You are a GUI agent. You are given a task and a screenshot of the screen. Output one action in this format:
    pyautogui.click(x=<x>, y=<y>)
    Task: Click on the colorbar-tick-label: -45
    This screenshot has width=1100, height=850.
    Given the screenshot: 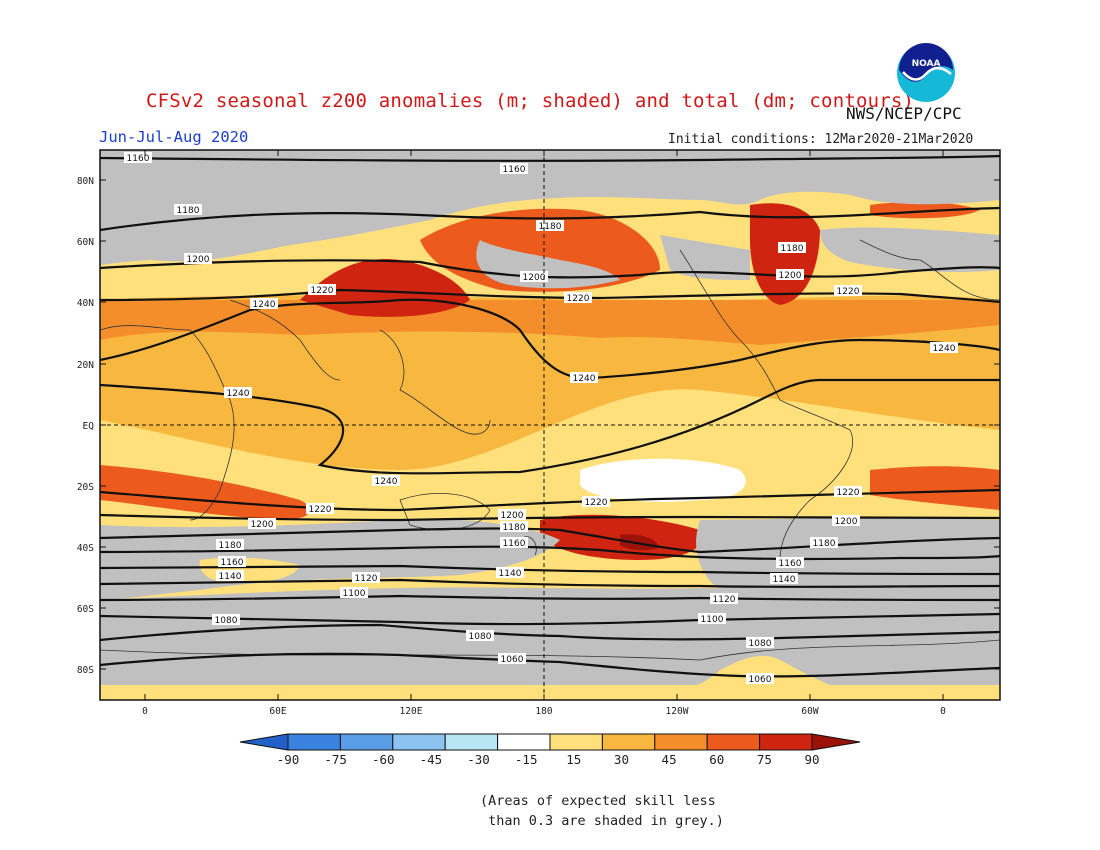 What is the action you would take?
    pyautogui.click(x=431, y=759)
    